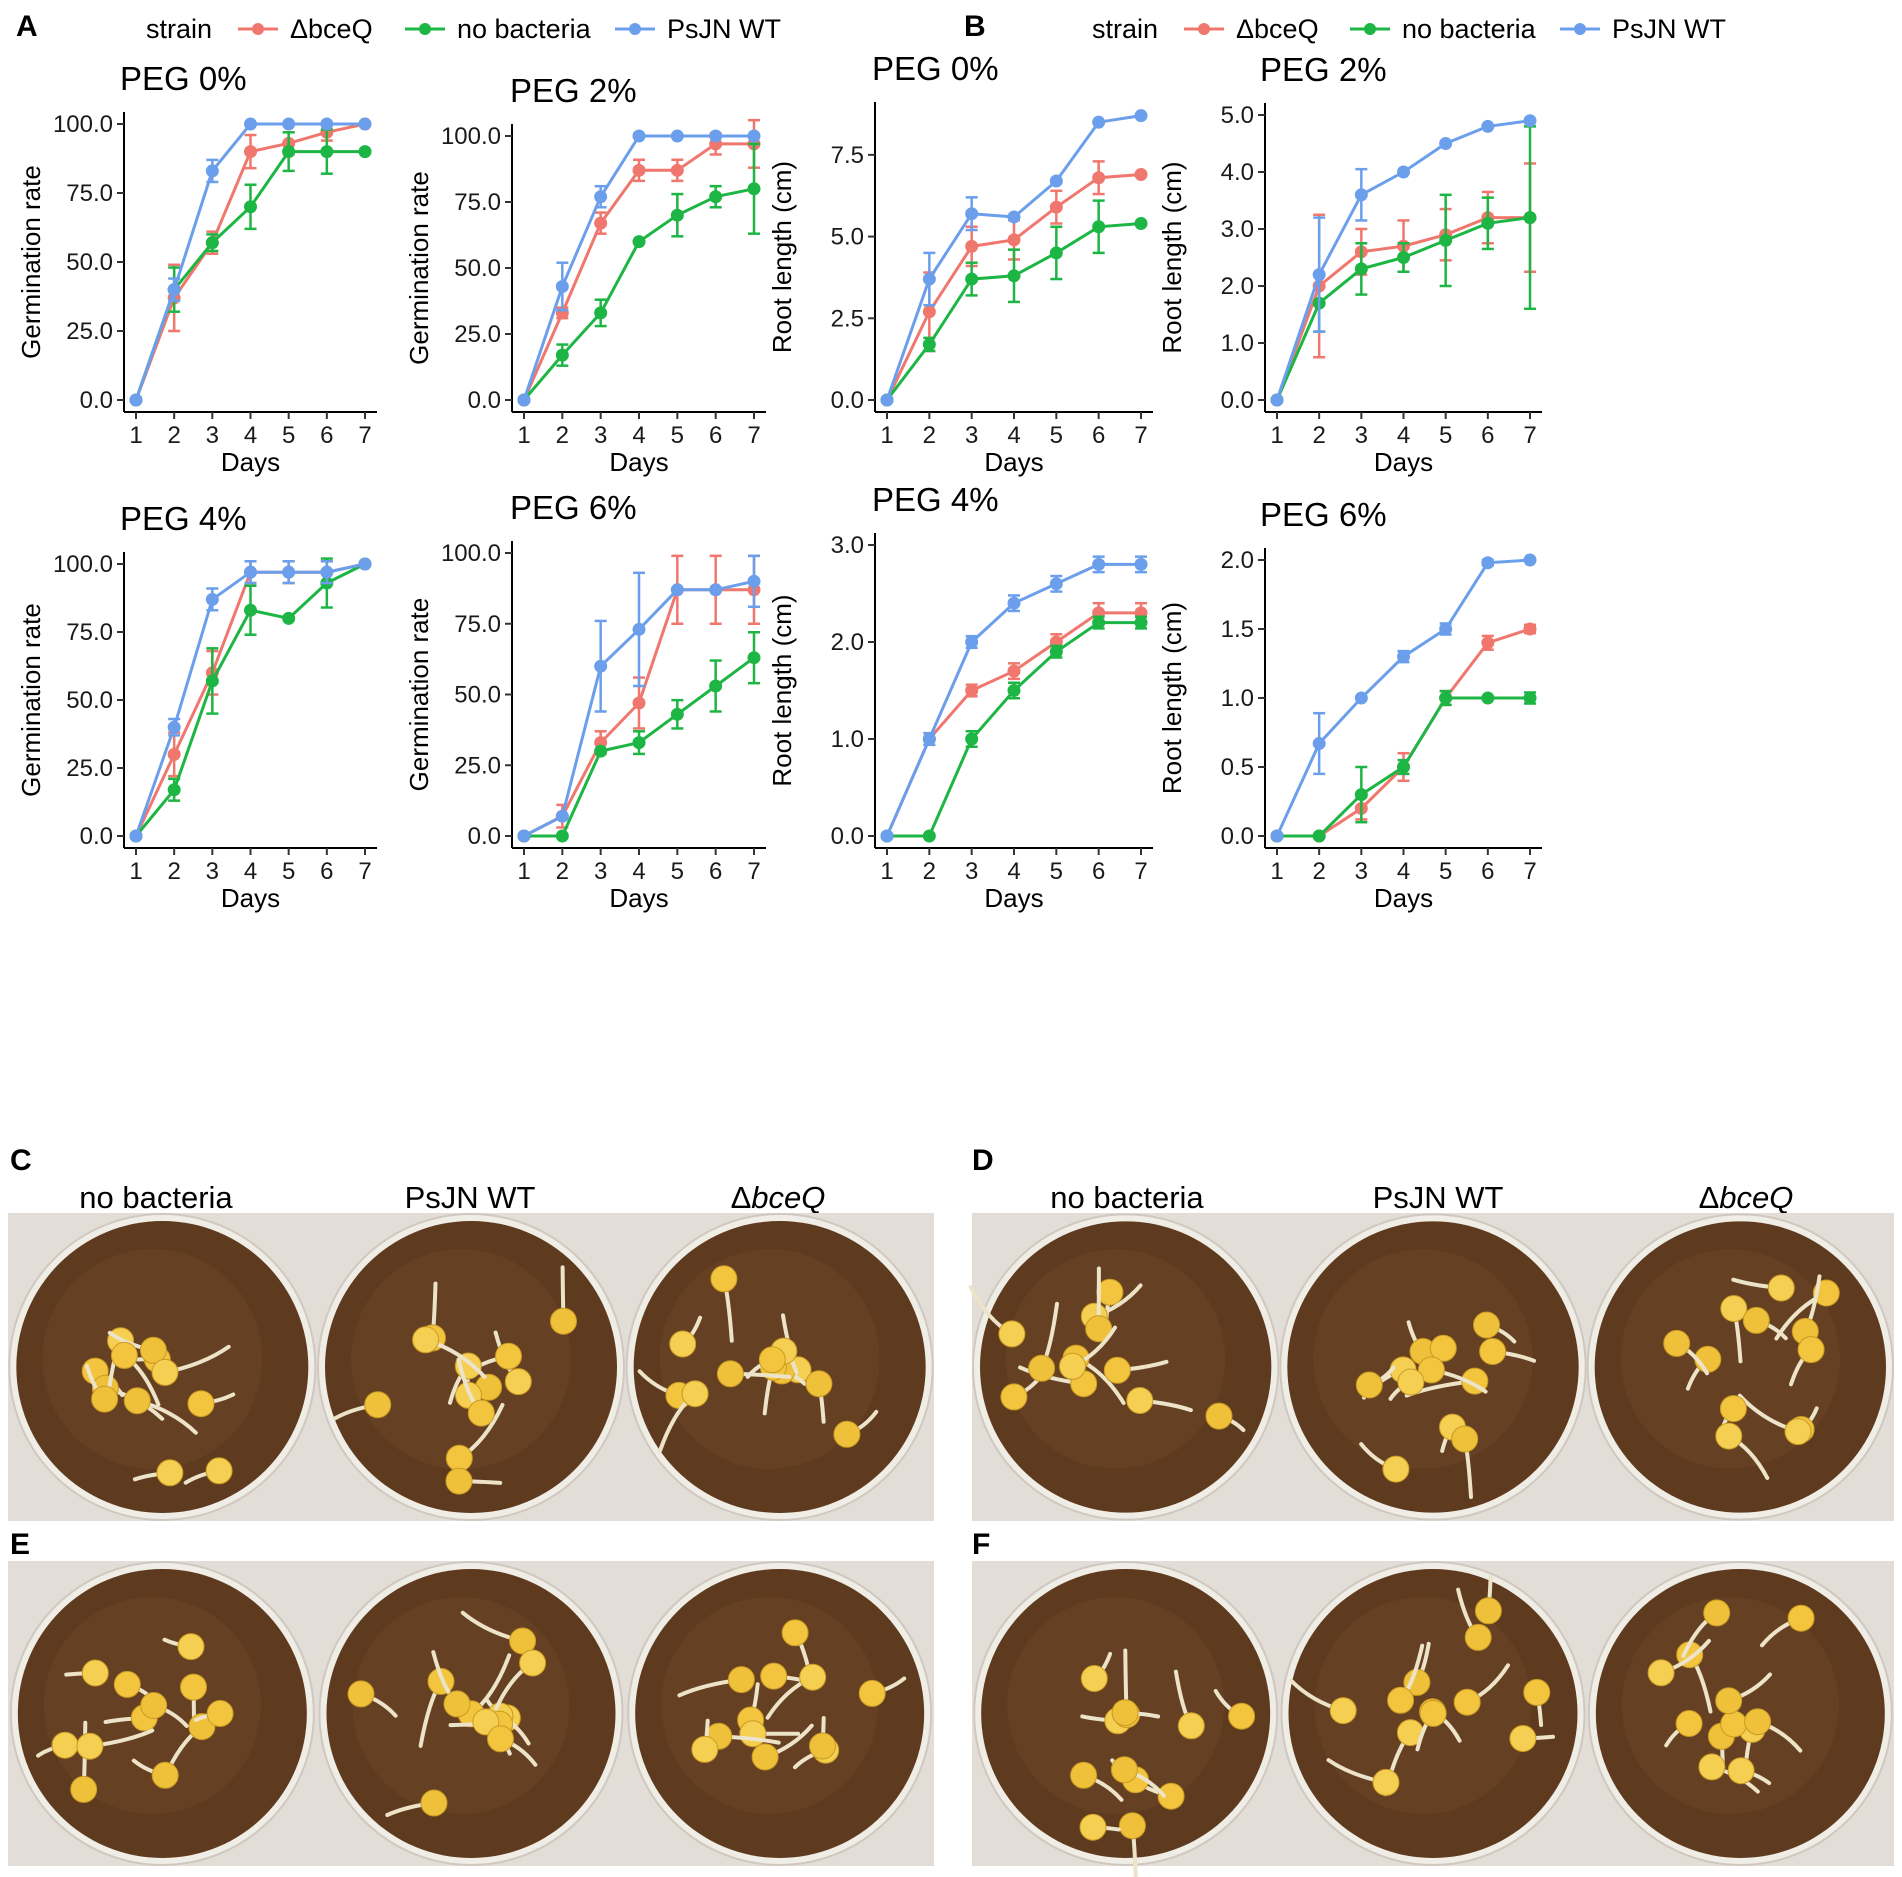  I want to click on panel-letter-a: A, so click(27, 26).